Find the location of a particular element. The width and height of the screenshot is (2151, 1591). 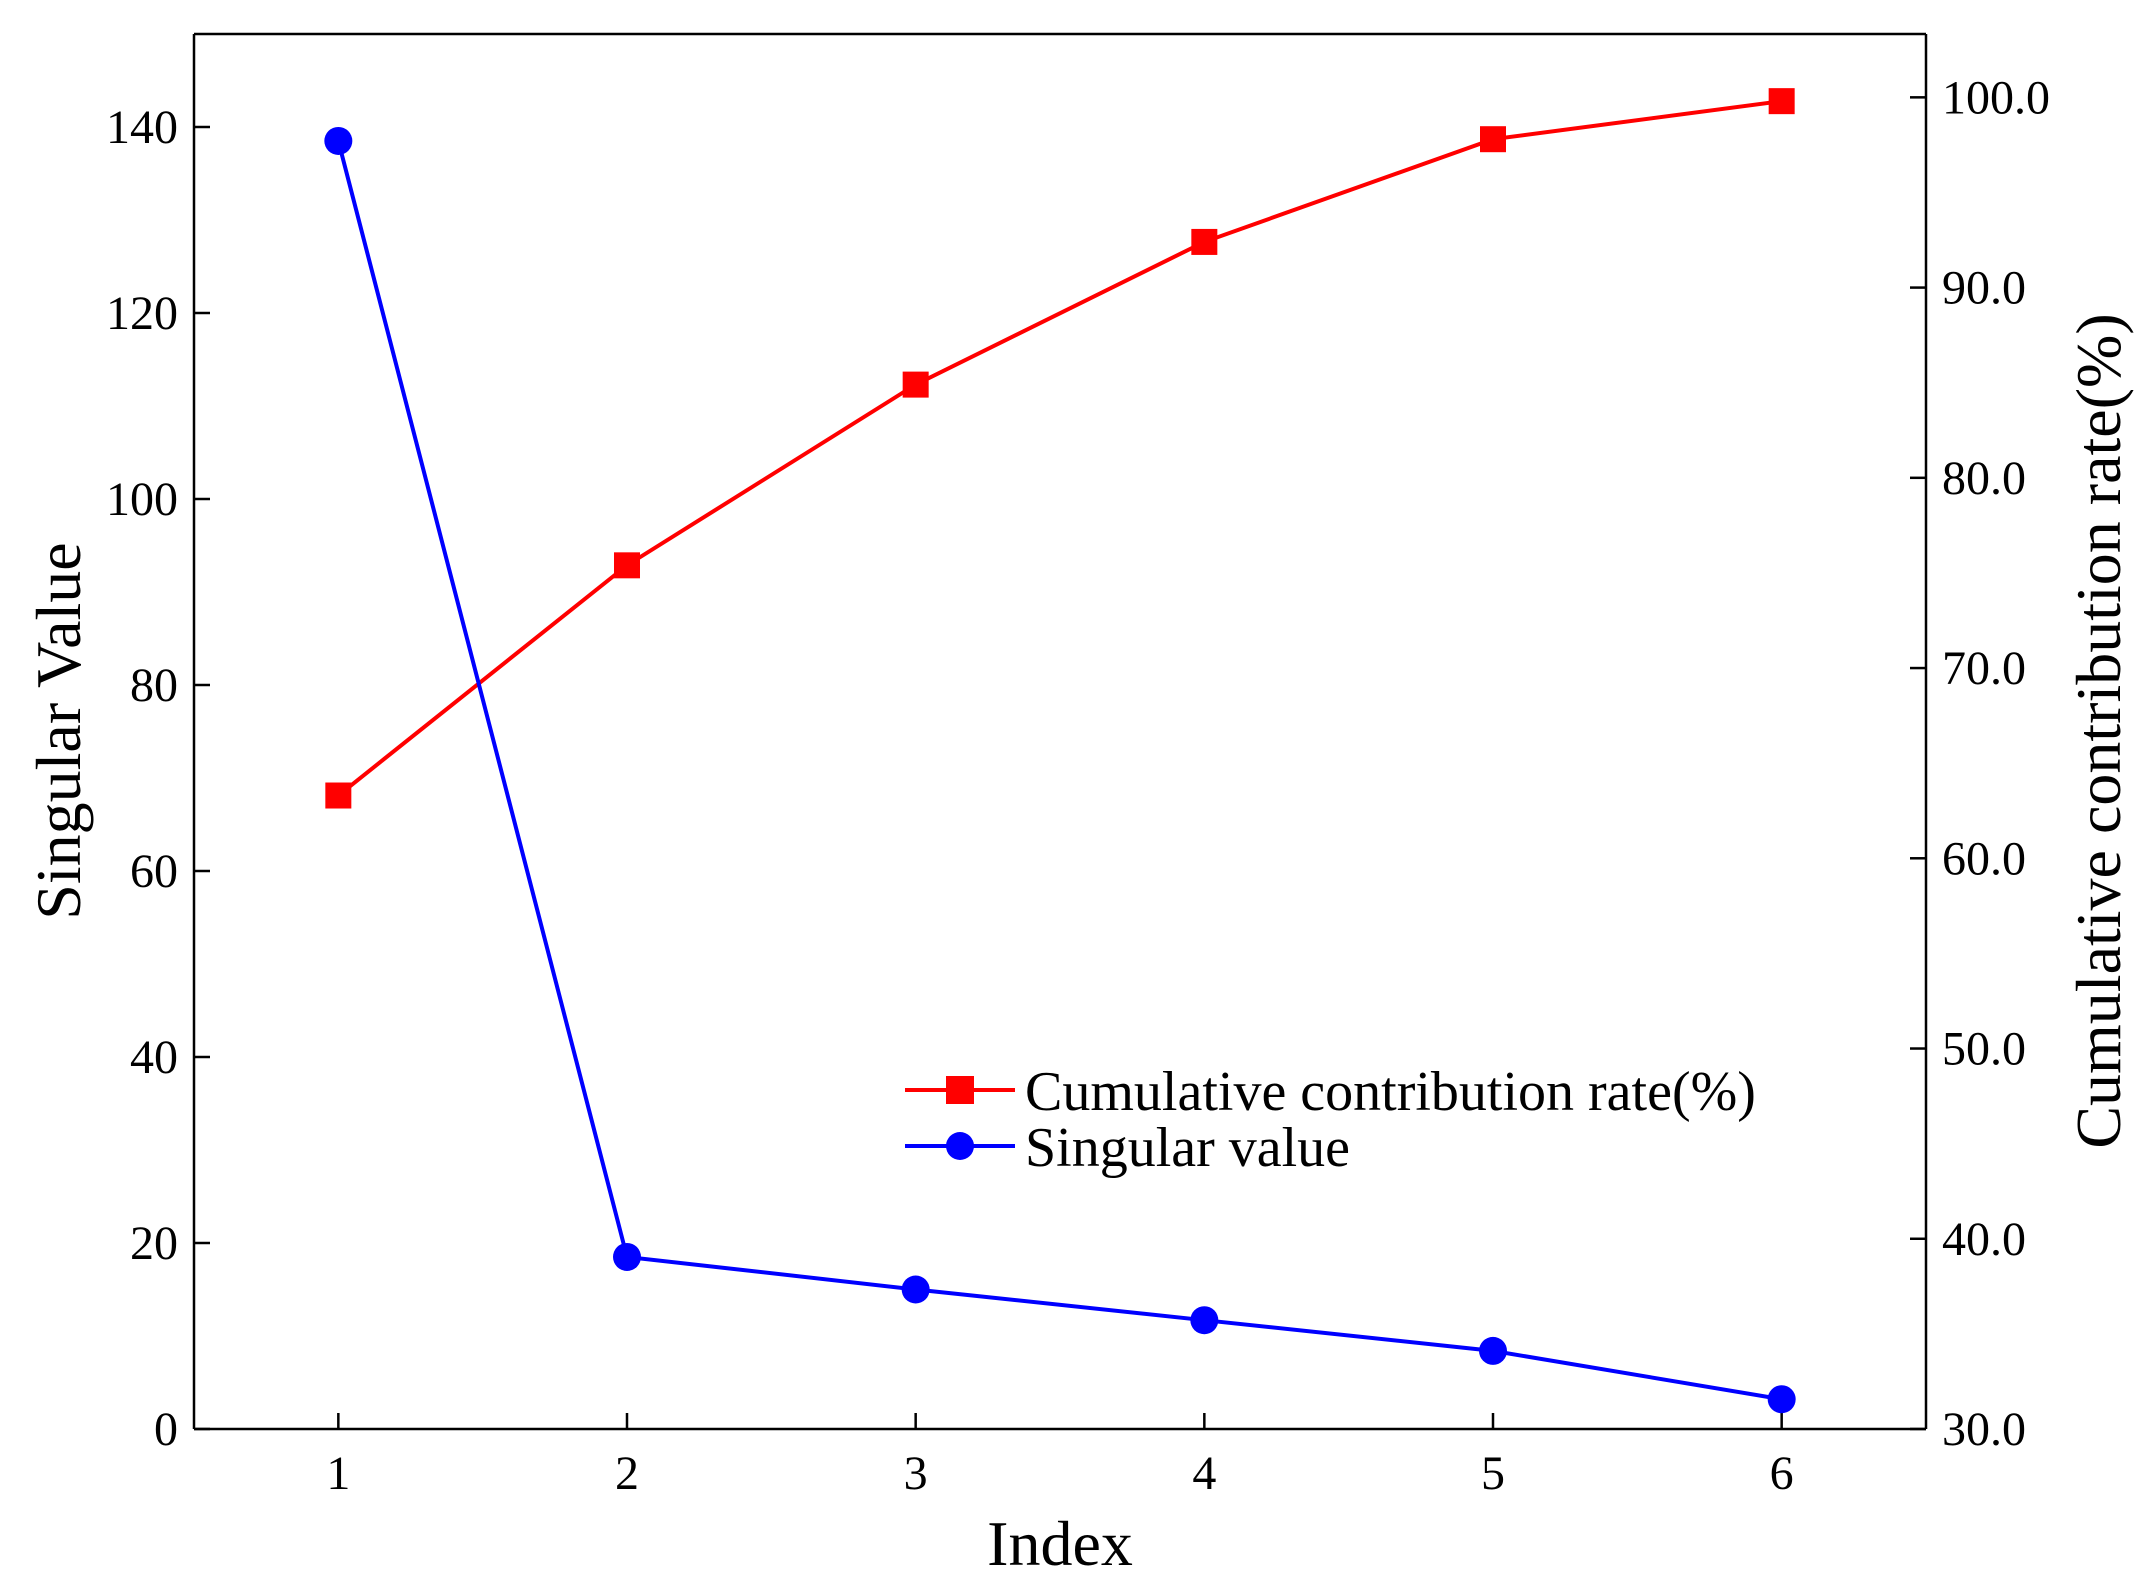

y-tick-label: 140 is located at coordinates (142, 127).